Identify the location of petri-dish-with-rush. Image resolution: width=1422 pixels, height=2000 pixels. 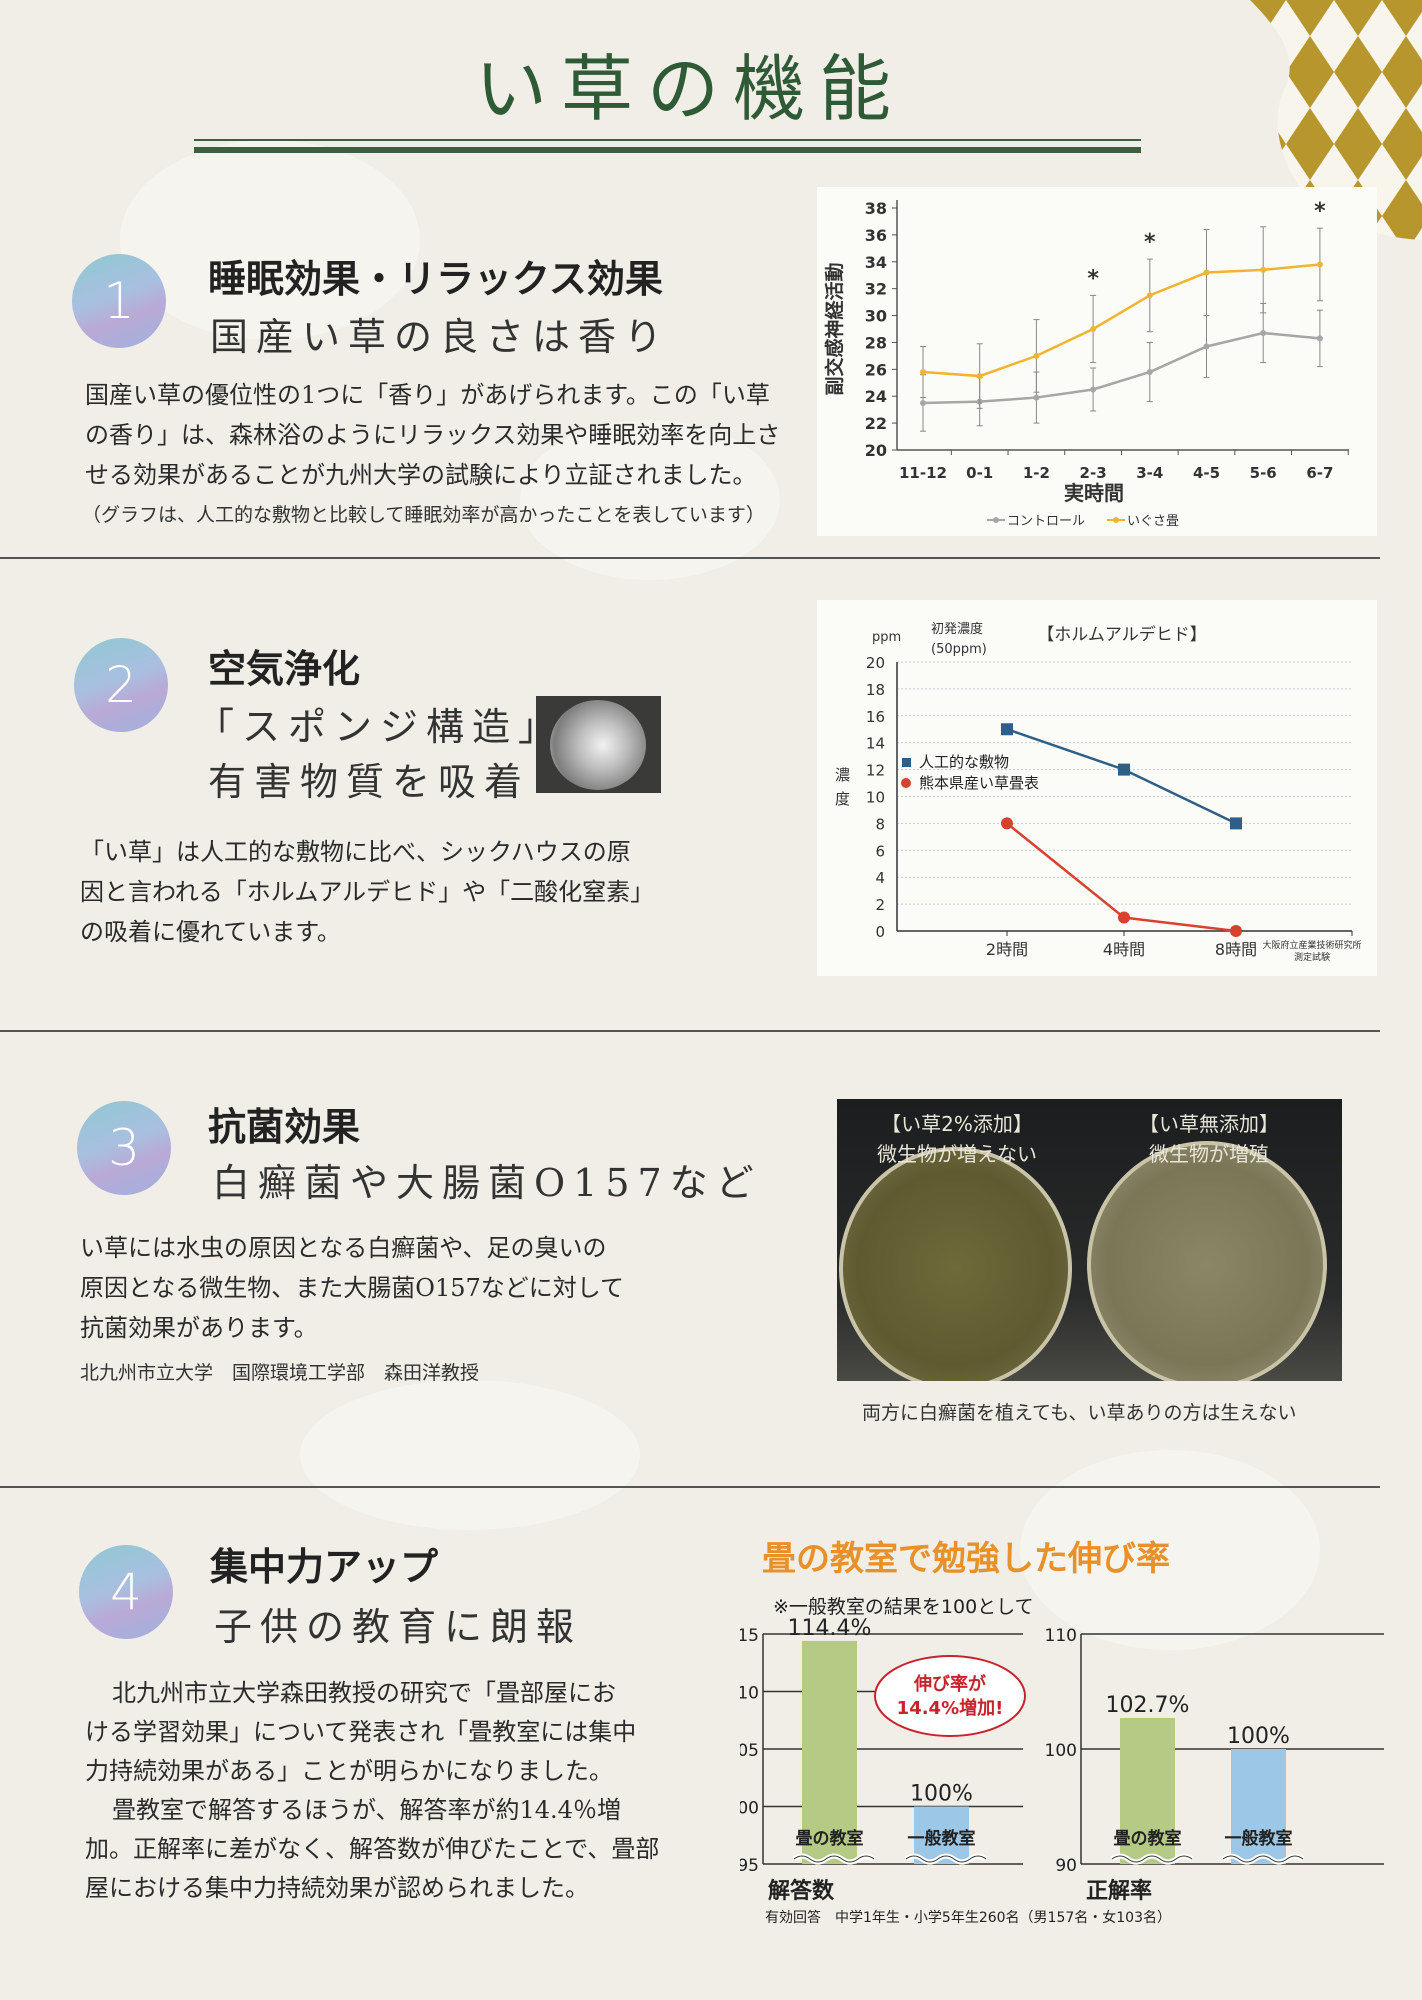
(955, 1264).